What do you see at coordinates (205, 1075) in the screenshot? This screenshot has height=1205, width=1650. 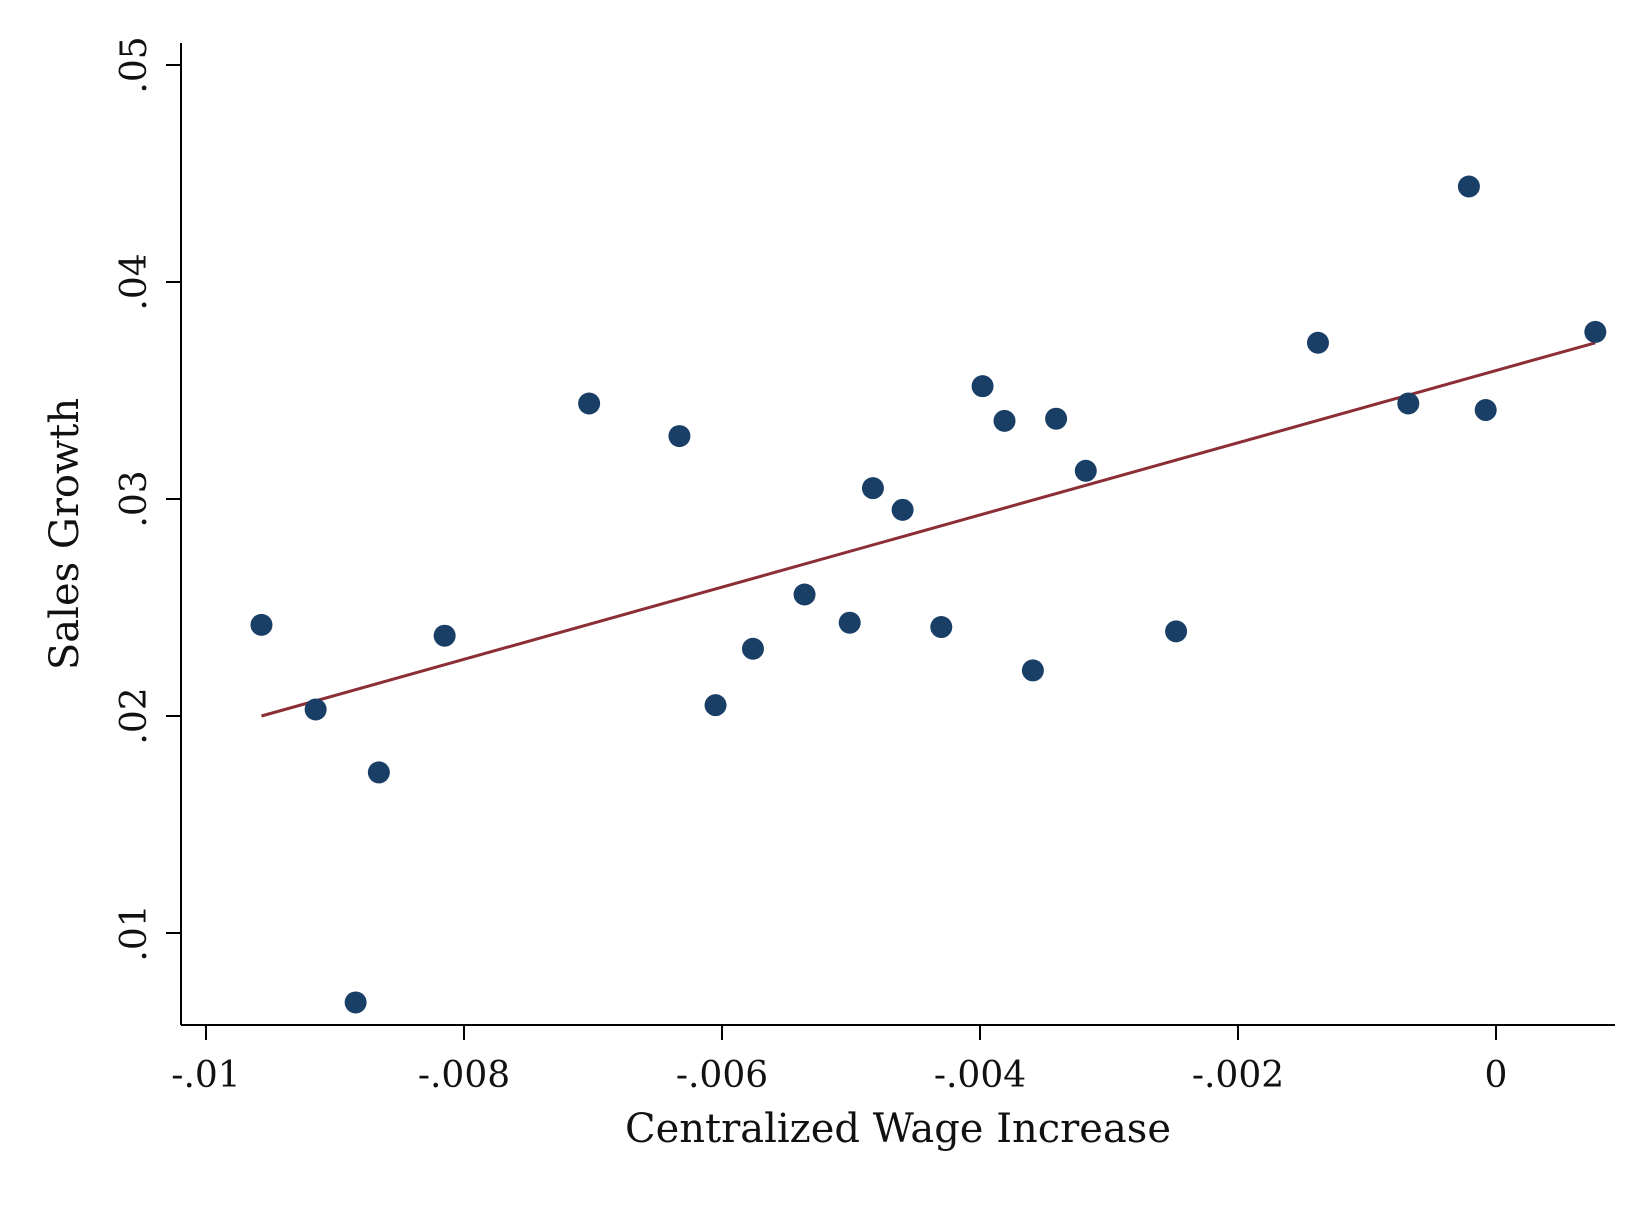 I see `x-tick-label: -.01` at bounding box center [205, 1075].